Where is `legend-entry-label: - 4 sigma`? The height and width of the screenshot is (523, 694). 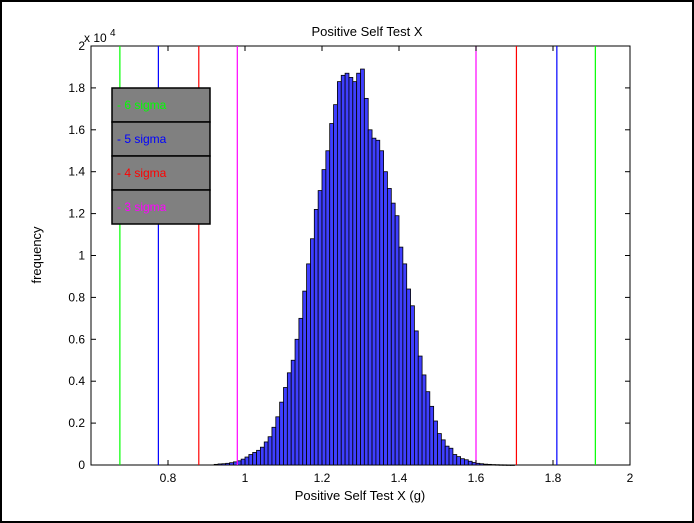 legend-entry-label: - 4 sigma is located at coordinates (142, 173).